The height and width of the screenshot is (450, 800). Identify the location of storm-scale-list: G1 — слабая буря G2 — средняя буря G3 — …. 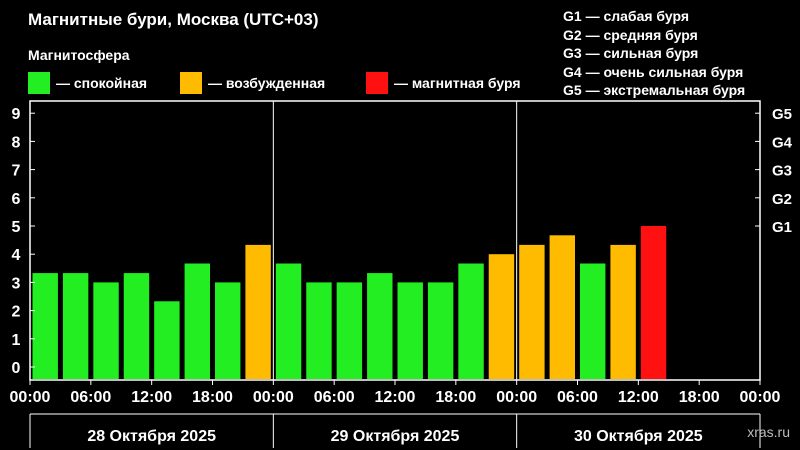
(654, 53).